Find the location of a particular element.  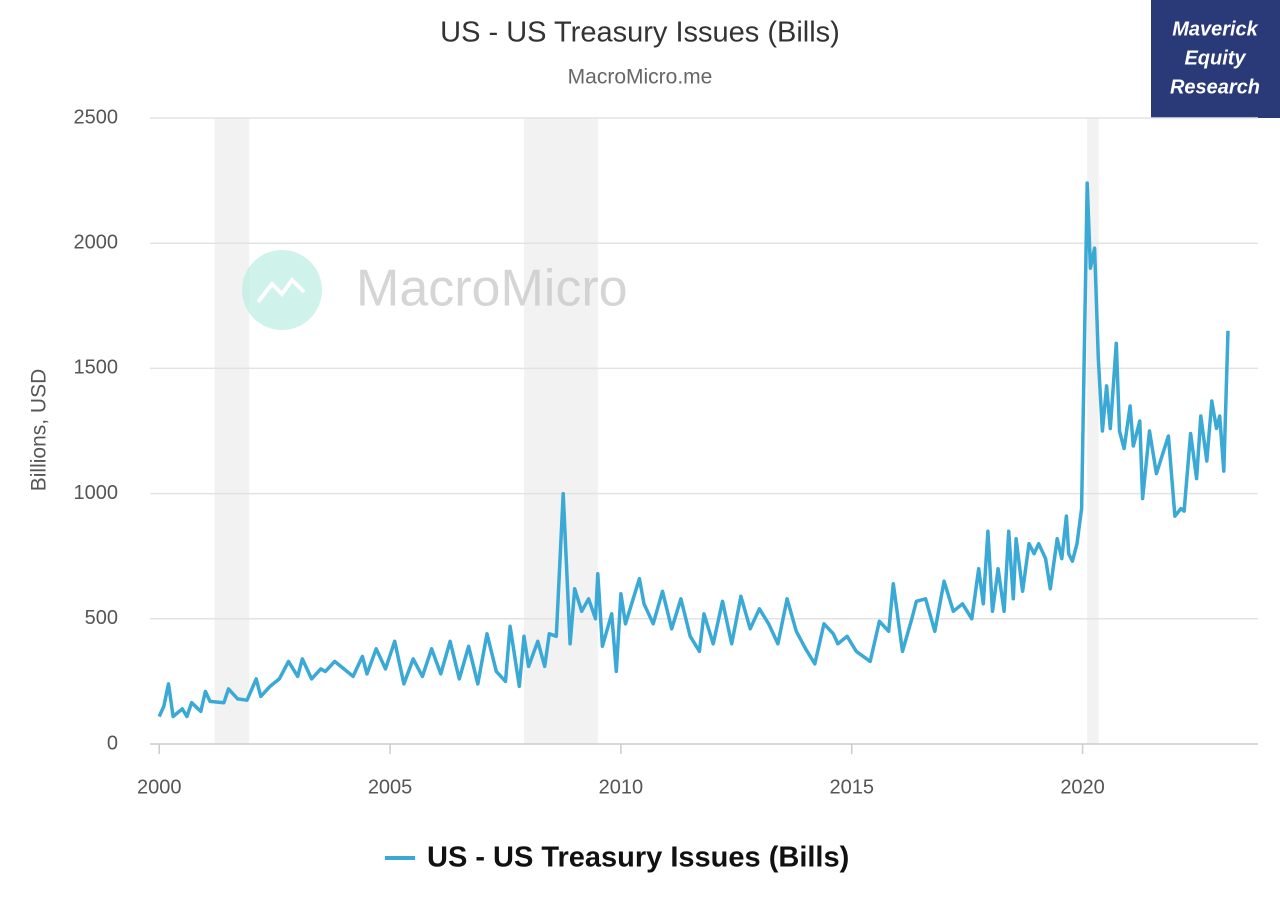

y-tick-label: 1000 is located at coordinates (96, 493).